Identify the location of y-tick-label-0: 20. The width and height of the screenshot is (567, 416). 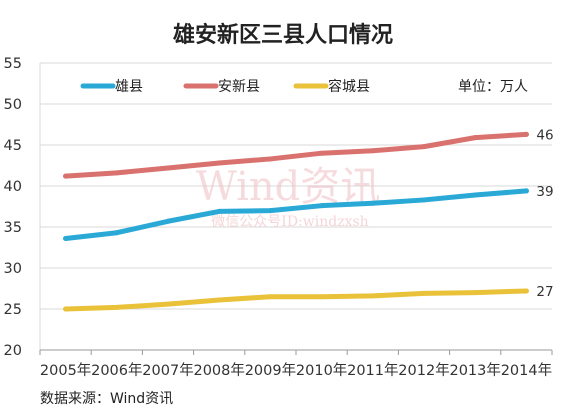
(13, 351).